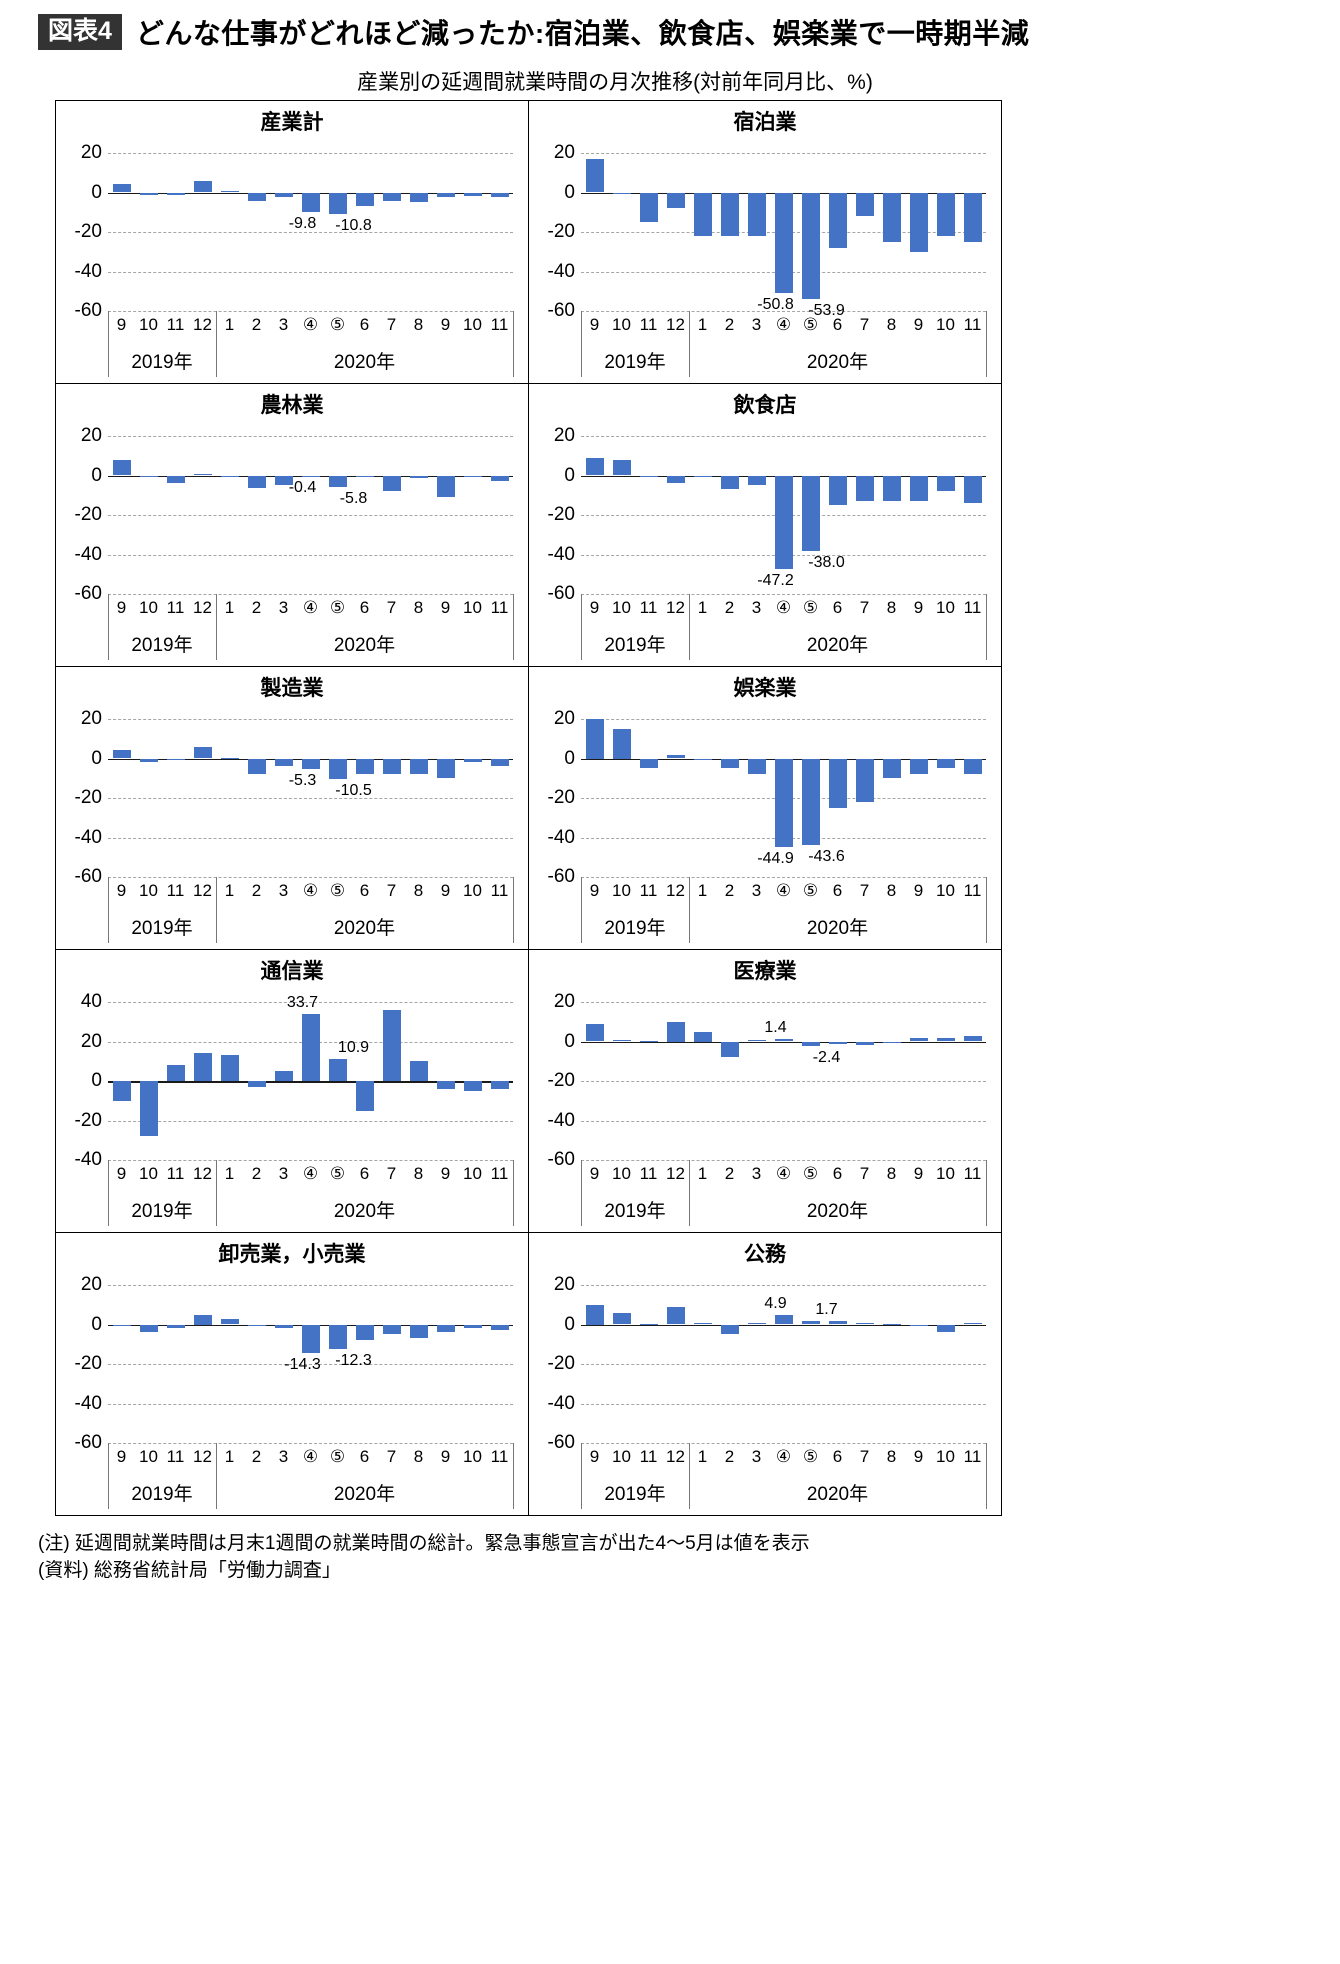 Image resolution: width=1340 pixels, height=1964 pixels. What do you see at coordinates (561, 310) in the screenshot?
I see `y-tick-label: -60` at bounding box center [561, 310].